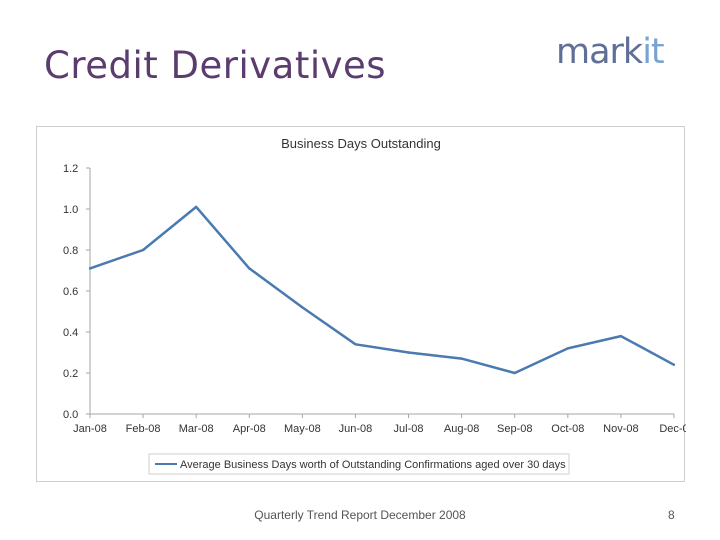 This screenshot has height=540, width=720. What do you see at coordinates (70, 292) in the screenshot?
I see `y-tick-label: 0.6` at bounding box center [70, 292].